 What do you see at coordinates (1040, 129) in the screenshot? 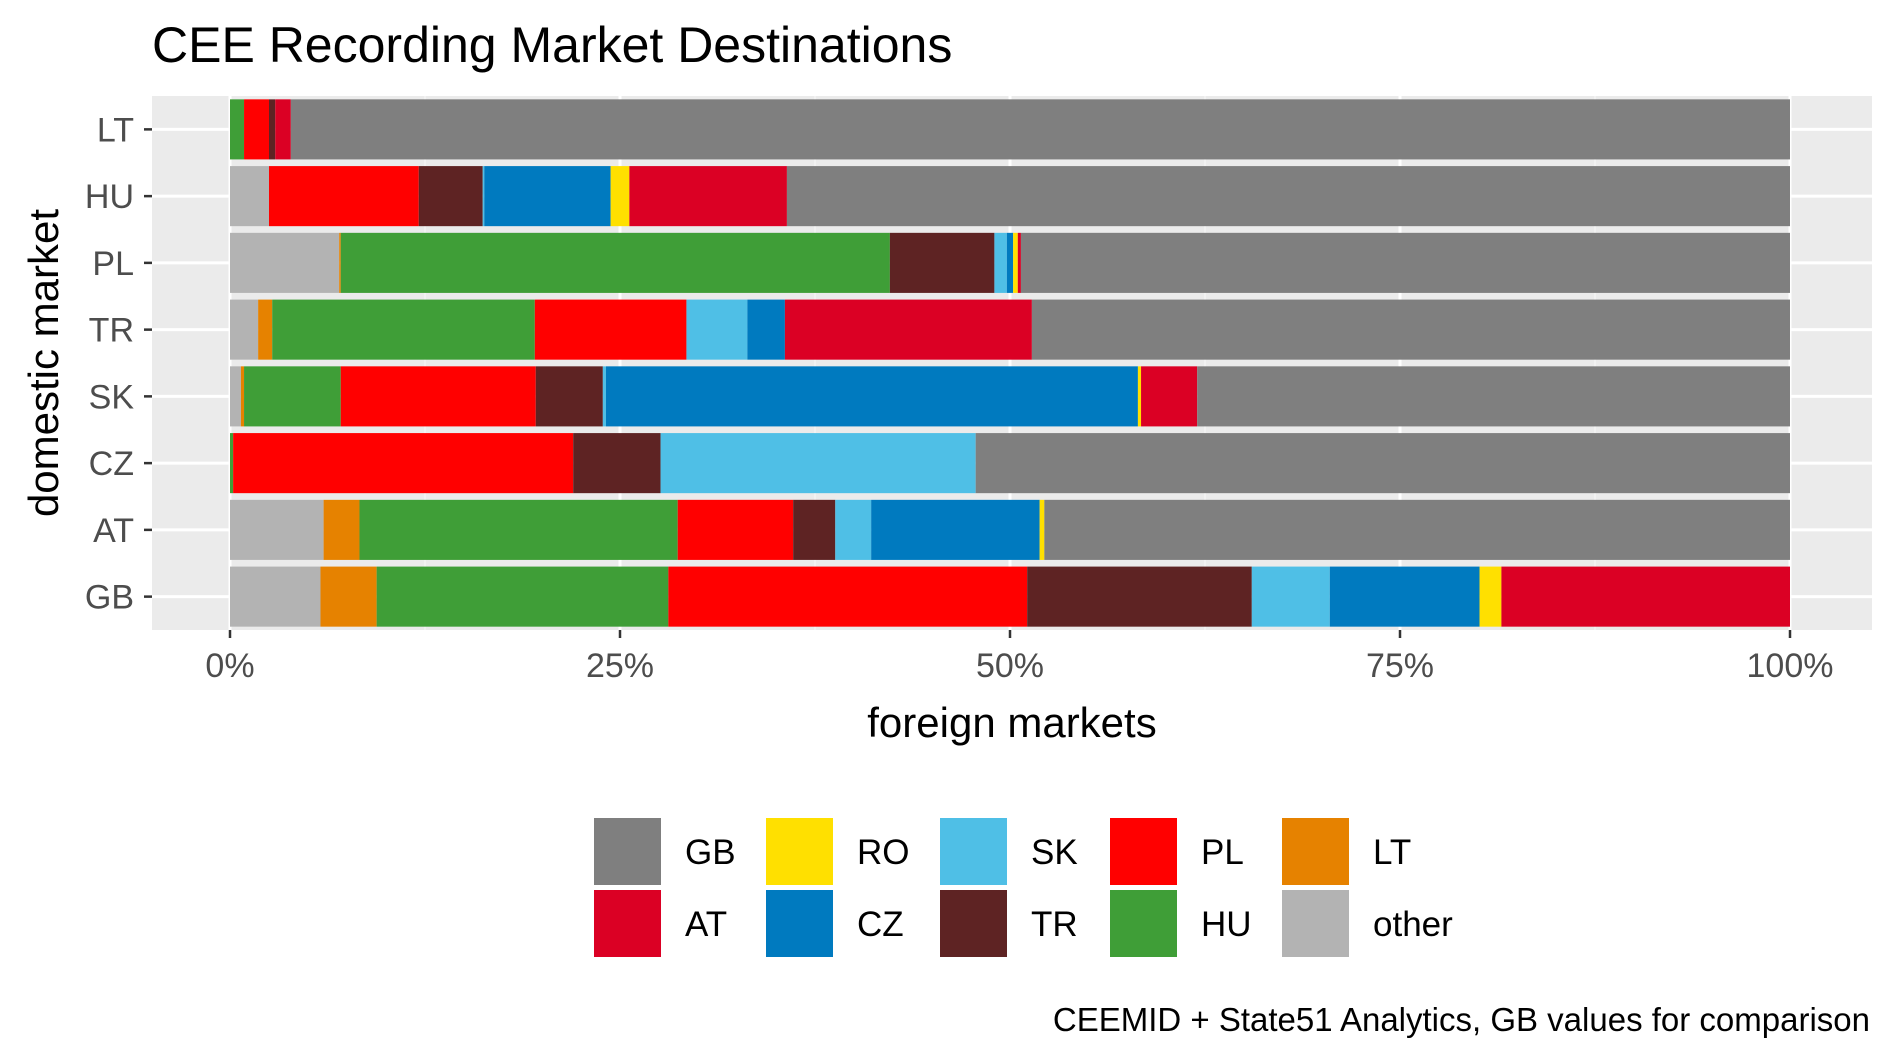
I see `bar-segment-lt-gb` at bounding box center [1040, 129].